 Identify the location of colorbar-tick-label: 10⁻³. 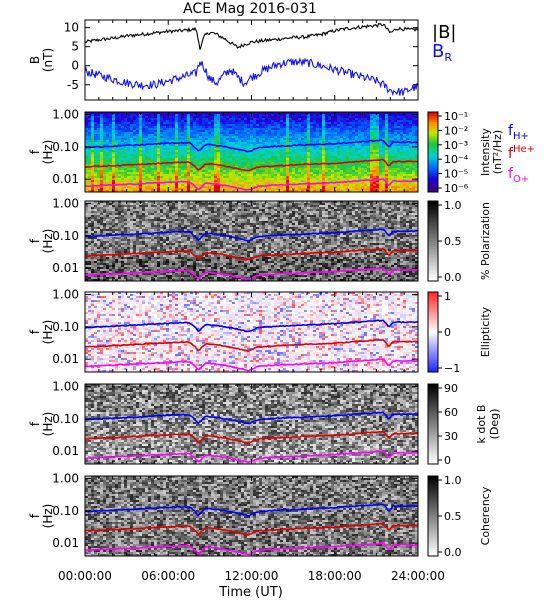
(456, 145).